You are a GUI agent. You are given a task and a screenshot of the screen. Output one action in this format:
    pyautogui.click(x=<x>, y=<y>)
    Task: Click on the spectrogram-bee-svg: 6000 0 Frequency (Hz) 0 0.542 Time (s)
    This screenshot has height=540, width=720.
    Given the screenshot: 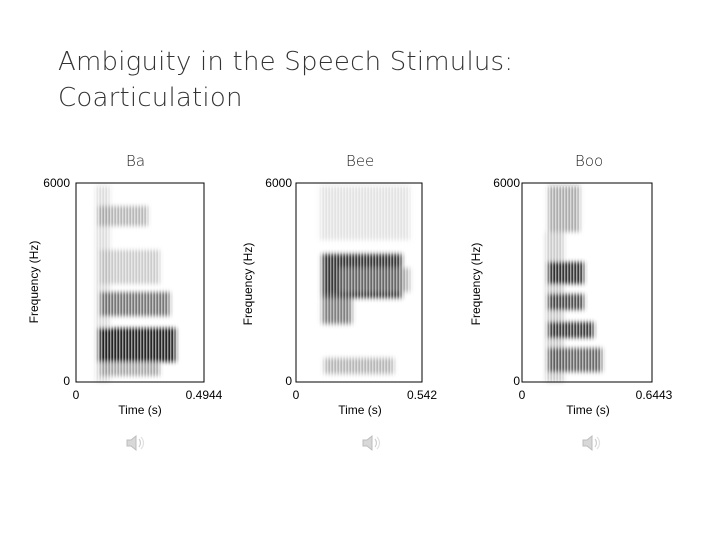 What is the action you would take?
    pyautogui.click(x=339, y=296)
    